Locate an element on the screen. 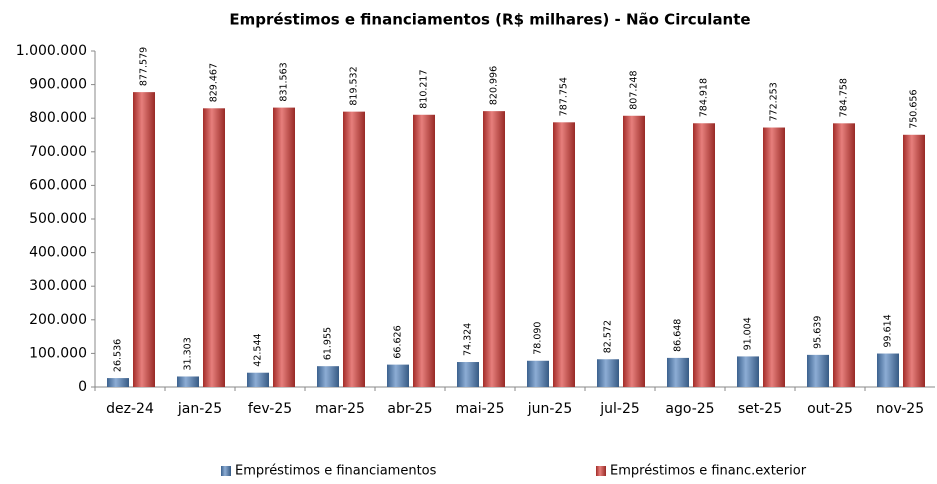 This screenshot has height=484, width=937. x-tick-label: abr-25 is located at coordinates (409, 409).